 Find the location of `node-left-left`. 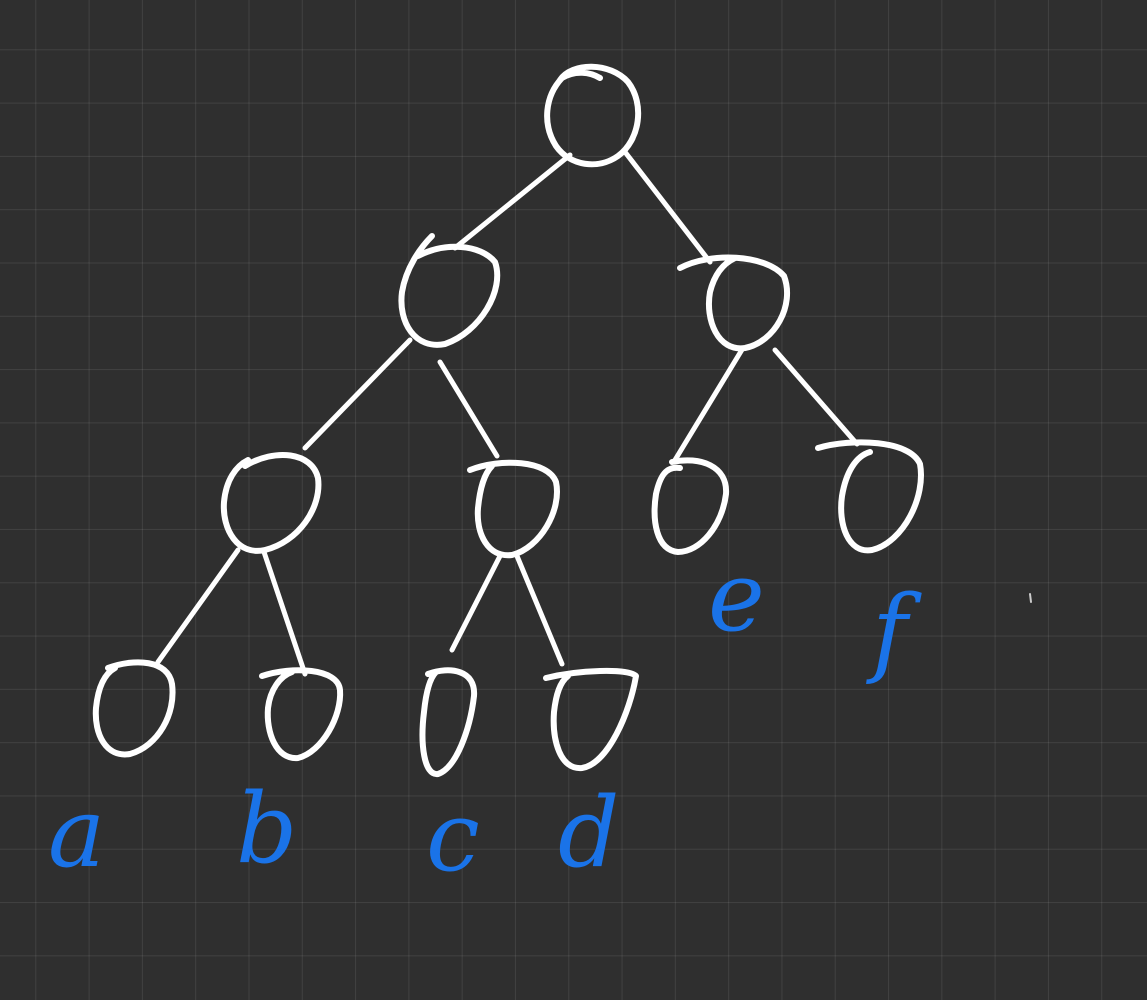

node-left-left is located at coordinates (271, 502).